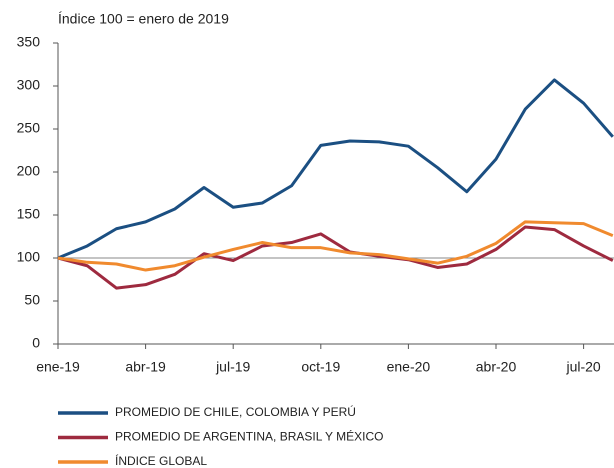  I want to click on x-tick-label: oct-19, so click(320, 367).